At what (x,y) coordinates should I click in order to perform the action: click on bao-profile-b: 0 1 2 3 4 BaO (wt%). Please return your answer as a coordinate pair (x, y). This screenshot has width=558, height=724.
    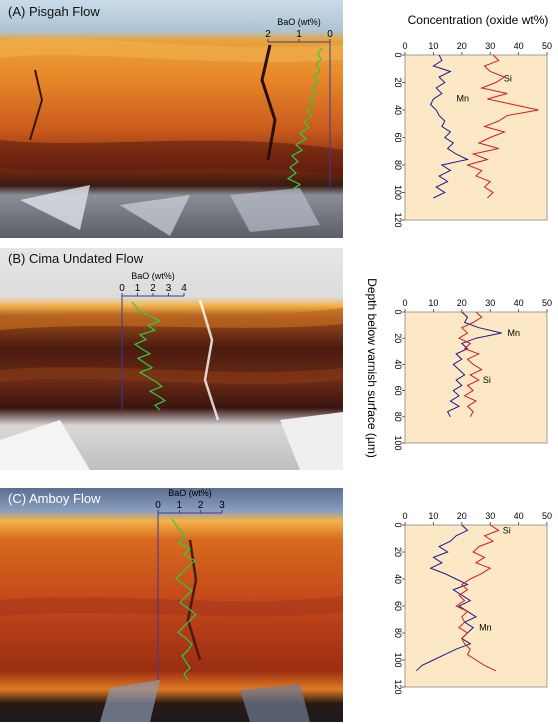
    Looking at the image, I should click on (153, 341).